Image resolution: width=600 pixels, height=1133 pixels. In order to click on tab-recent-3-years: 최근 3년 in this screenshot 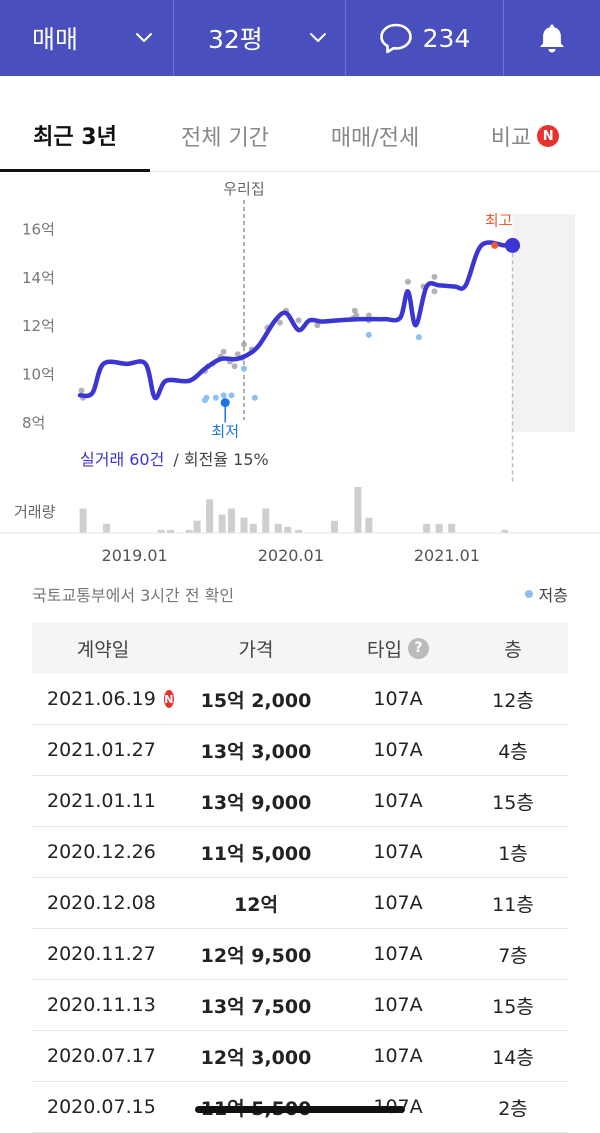, I will do `click(75, 136)`.